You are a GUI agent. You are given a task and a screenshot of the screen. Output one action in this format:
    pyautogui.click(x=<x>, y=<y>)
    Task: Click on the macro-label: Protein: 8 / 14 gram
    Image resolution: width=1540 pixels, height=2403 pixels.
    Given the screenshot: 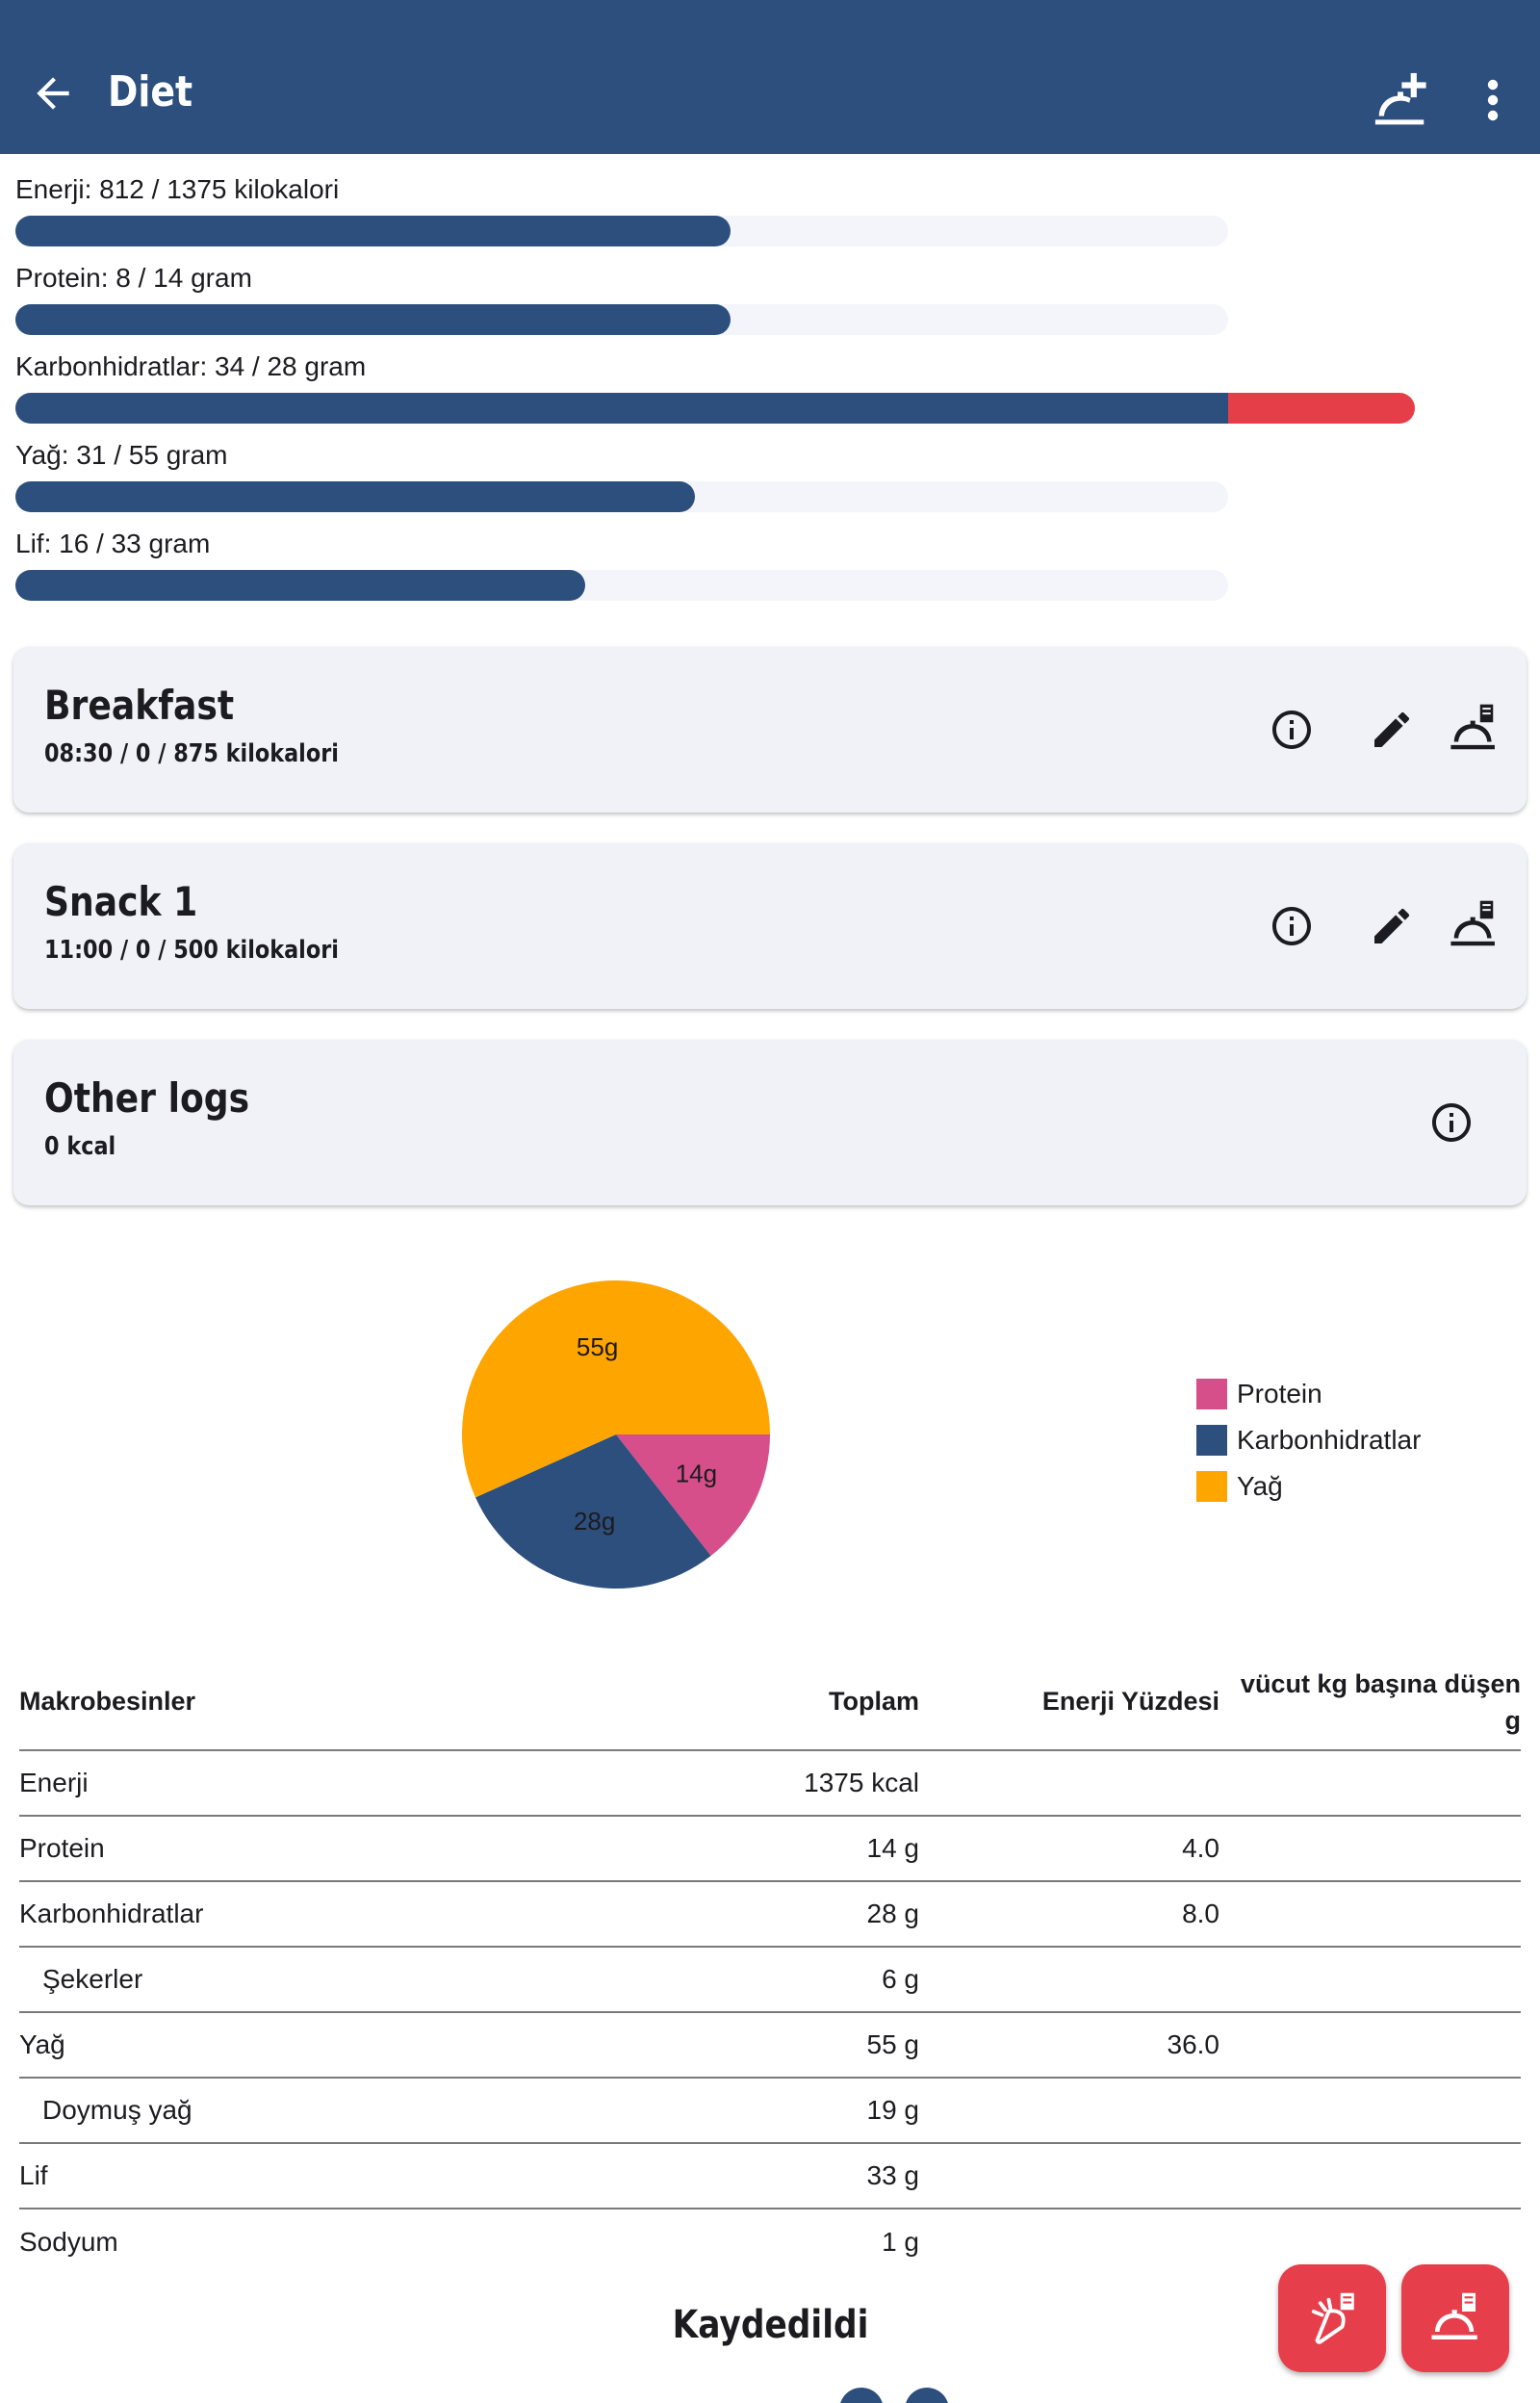 What is the action you would take?
    pyautogui.click(x=133, y=278)
    